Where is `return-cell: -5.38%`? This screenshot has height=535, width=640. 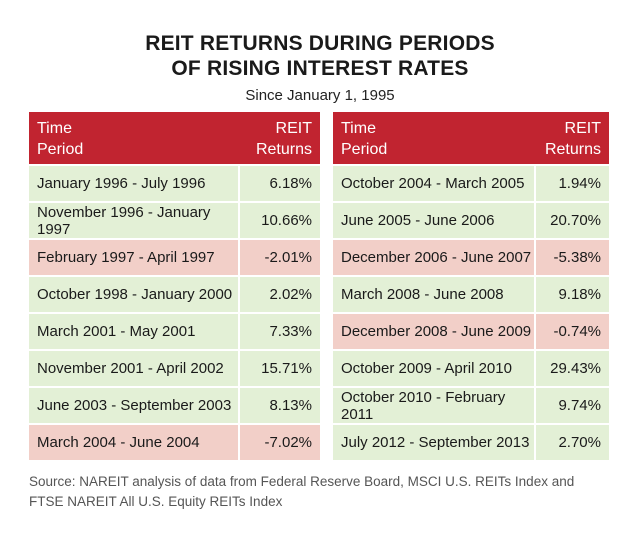 return-cell: -5.38% is located at coordinates (572, 257).